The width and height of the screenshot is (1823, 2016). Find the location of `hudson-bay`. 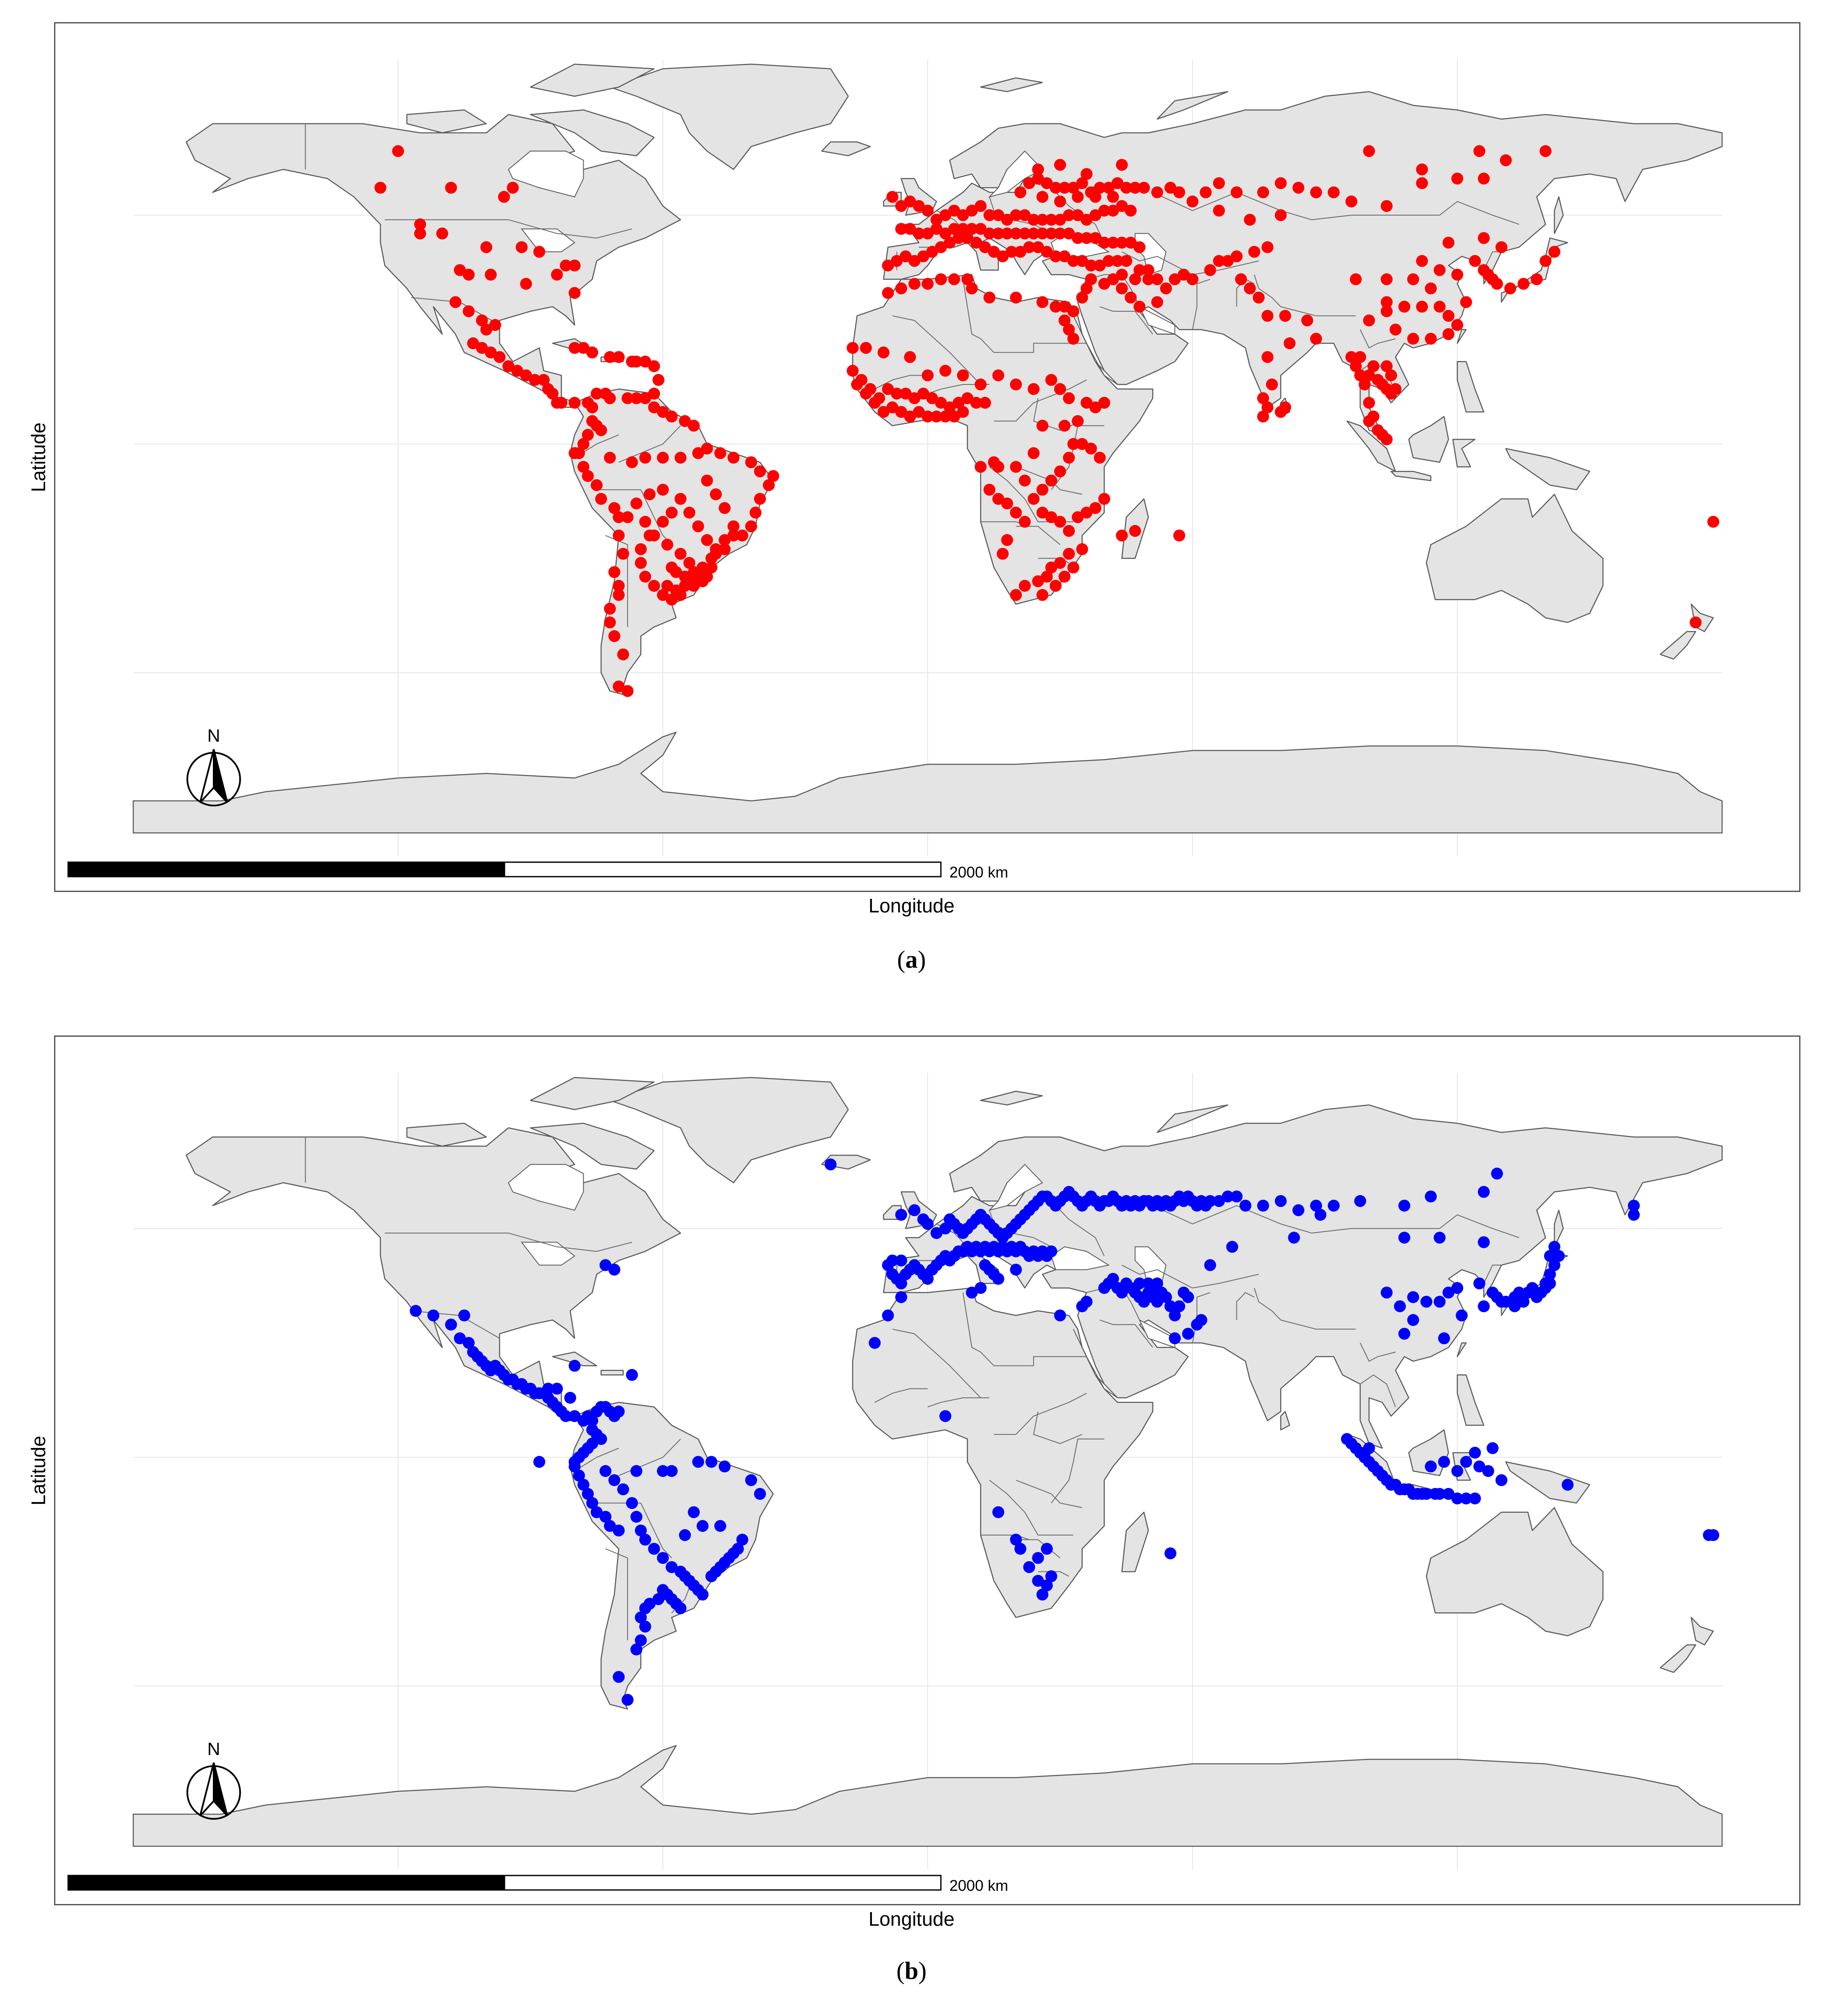

hudson-bay is located at coordinates (545, 1187).